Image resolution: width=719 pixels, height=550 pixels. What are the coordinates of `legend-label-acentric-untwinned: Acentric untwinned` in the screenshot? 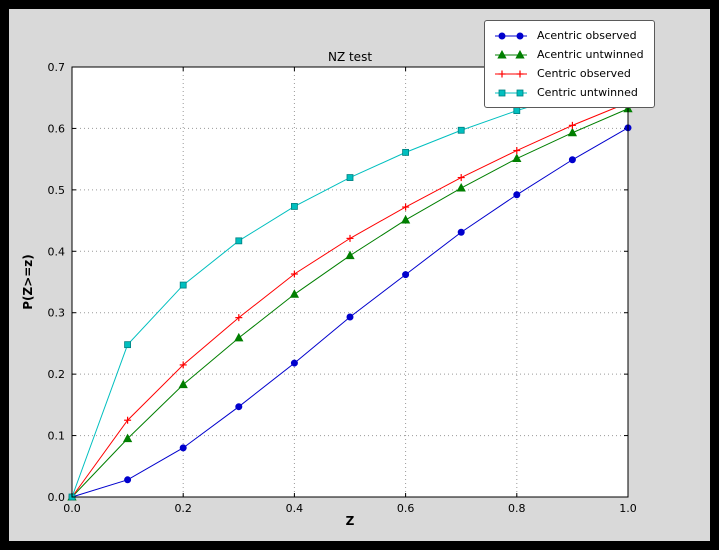 It's located at (590, 54).